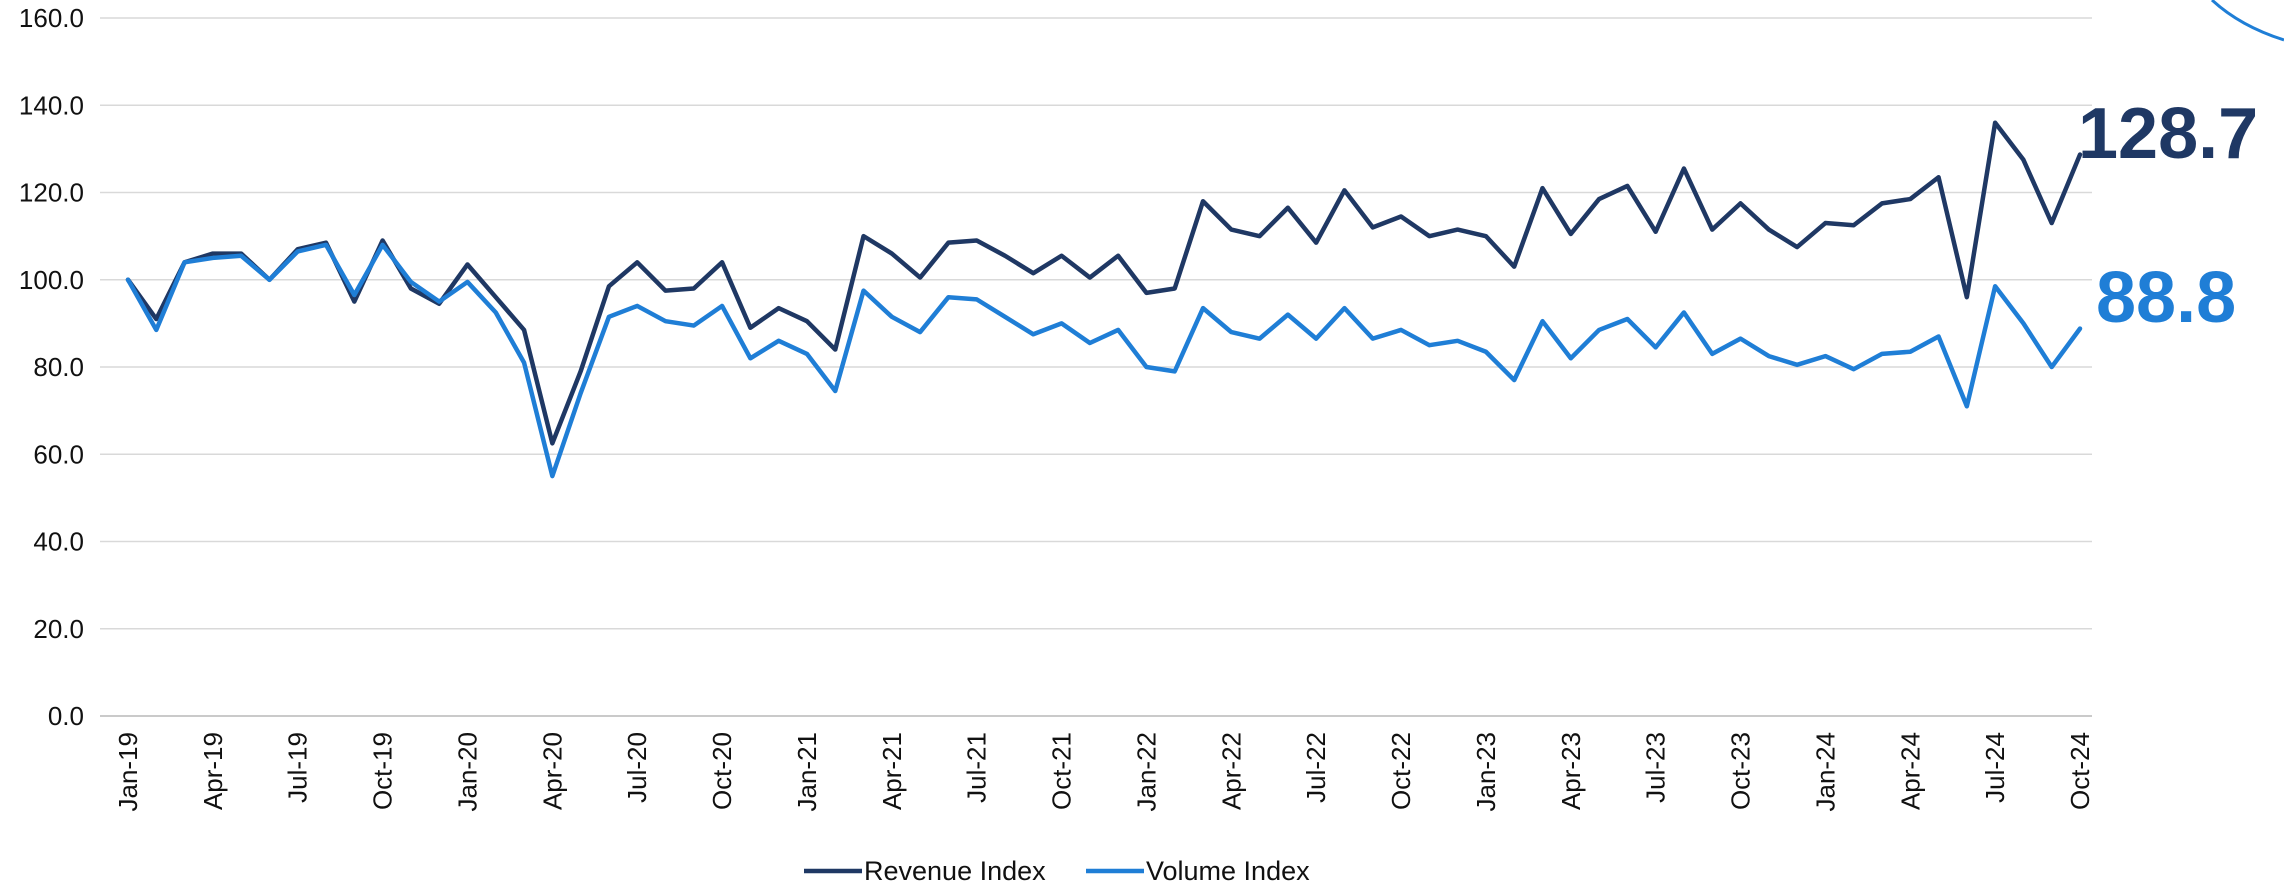 The height and width of the screenshot is (886, 2284). What do you see at coordinates (66, 716) in the screenshot?
I see `y-tick-label: 0.0` at bounding box center [66, 716].